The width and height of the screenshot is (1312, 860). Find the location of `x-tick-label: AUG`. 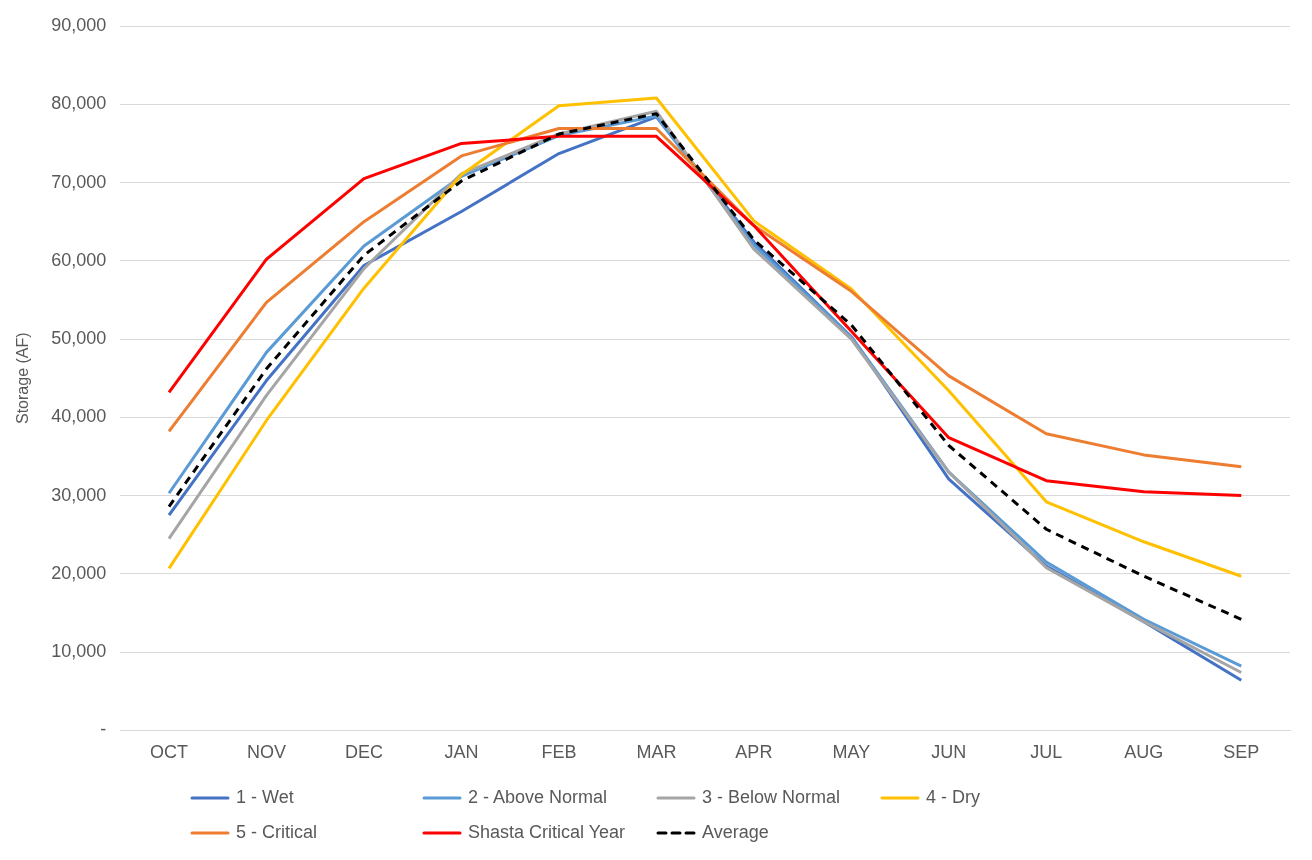

x-tick-label: AUG is located at coordinates (1144, 752).